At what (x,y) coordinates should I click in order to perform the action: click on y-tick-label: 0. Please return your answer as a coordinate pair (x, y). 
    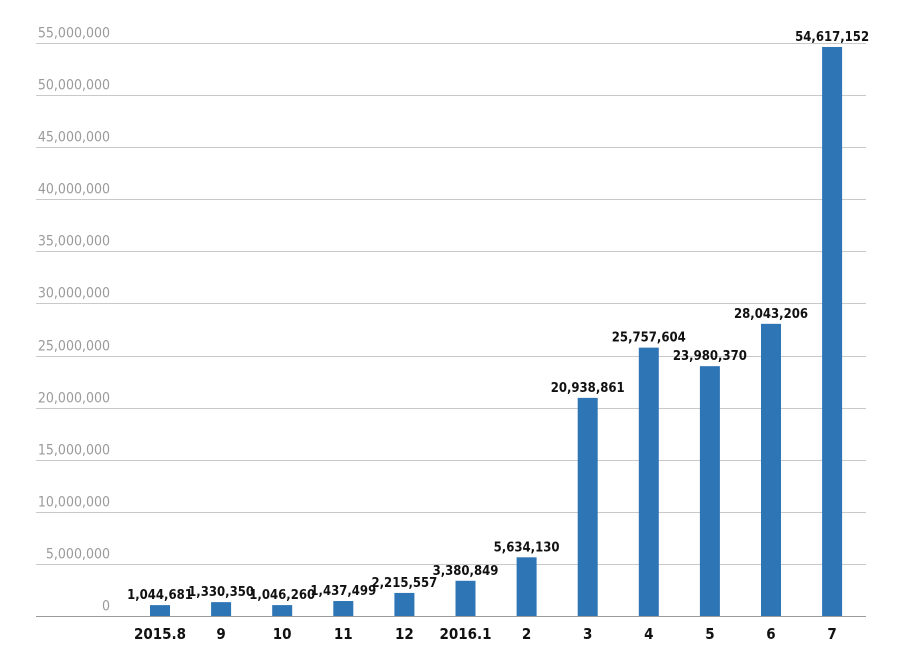
    Looking at the image, I should click on (106, 607).